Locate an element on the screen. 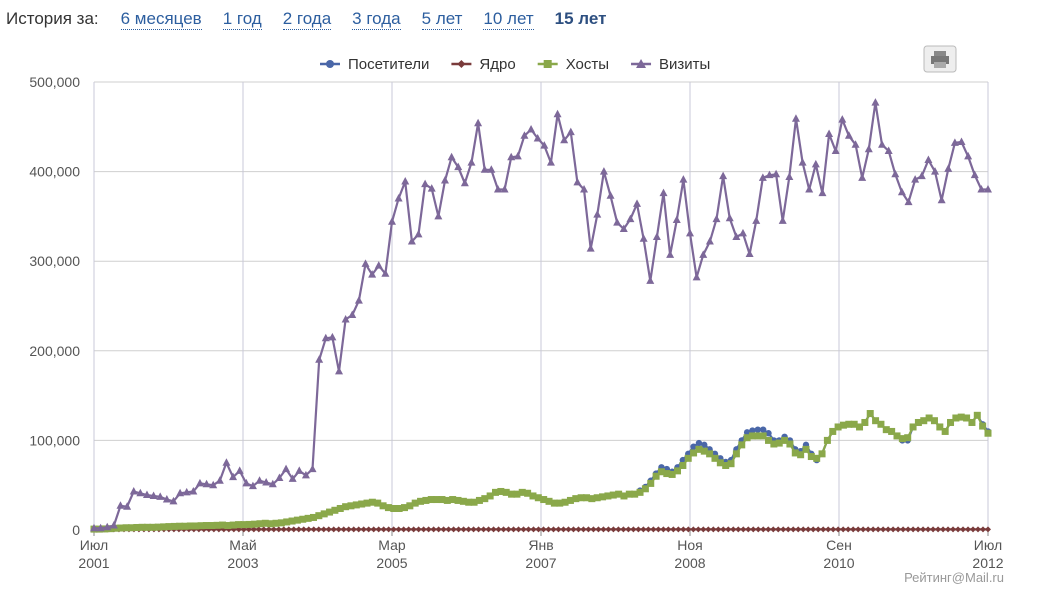  legend-label-Посетители: Посетители is located at coordinates (388, 64).